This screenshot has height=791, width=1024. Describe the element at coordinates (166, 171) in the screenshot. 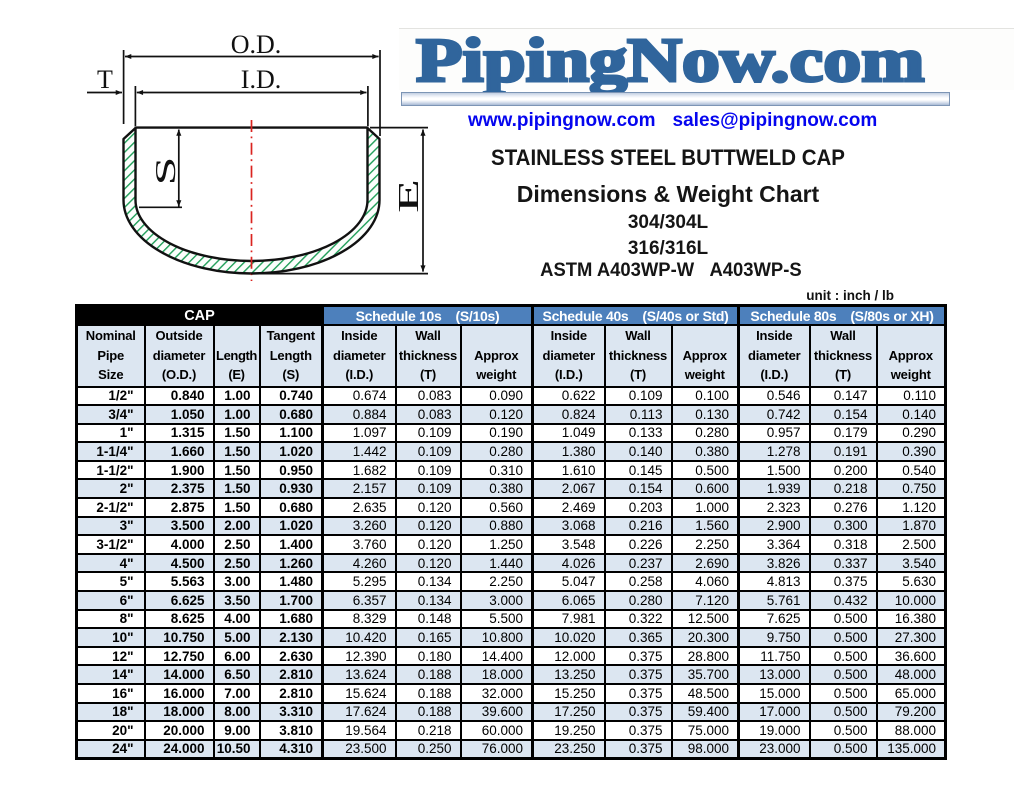

I see `svg-text: S` at that location.